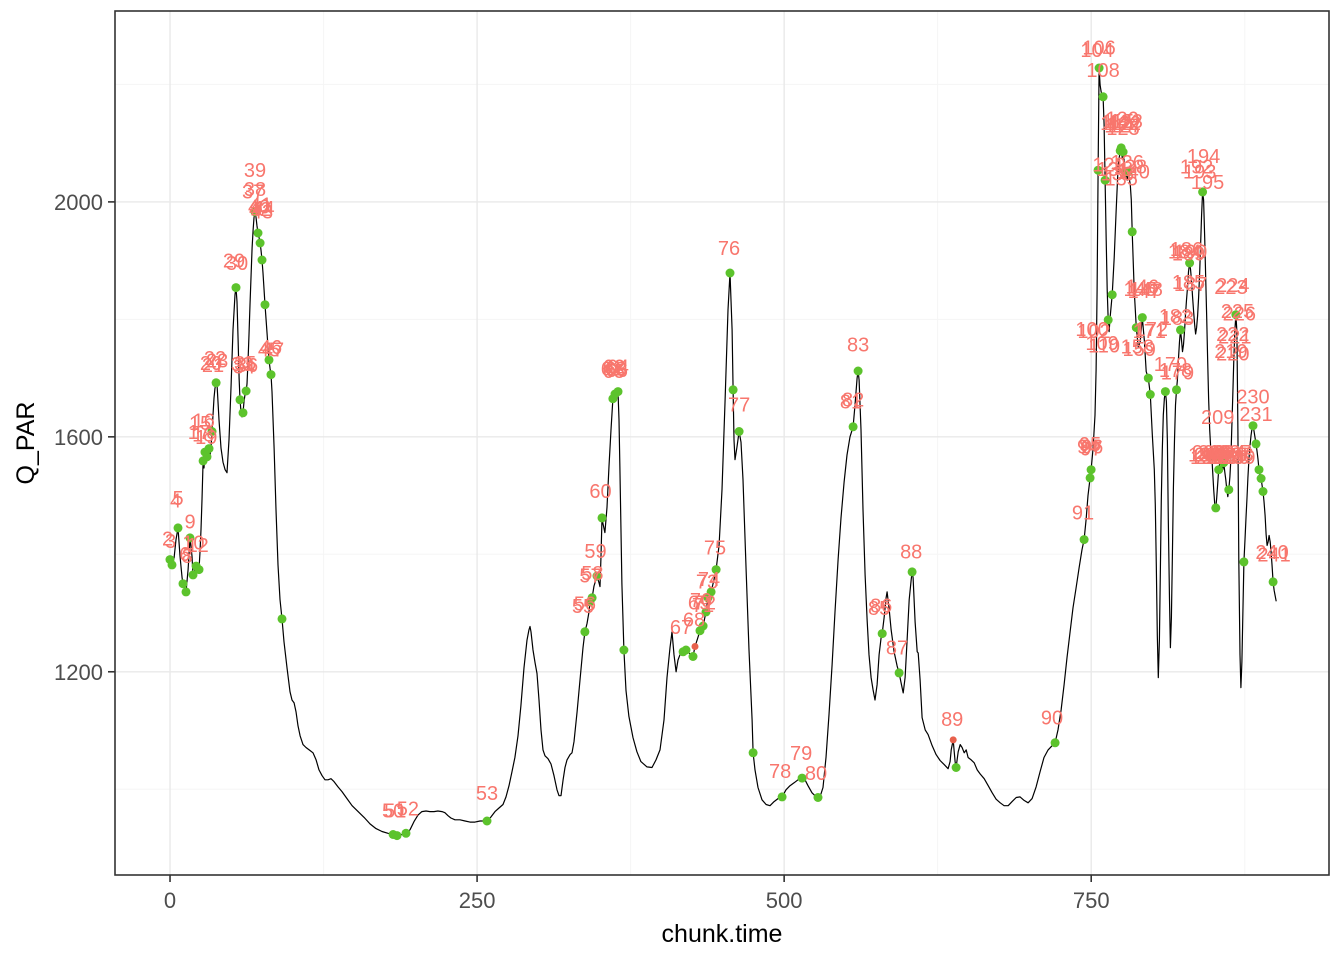 The width and height of the screenshot is (1344, 965). What do you see at coordinates (215, 359) in the screenshot?
I see `peak-label: 22` at bounding box center [215, 359].